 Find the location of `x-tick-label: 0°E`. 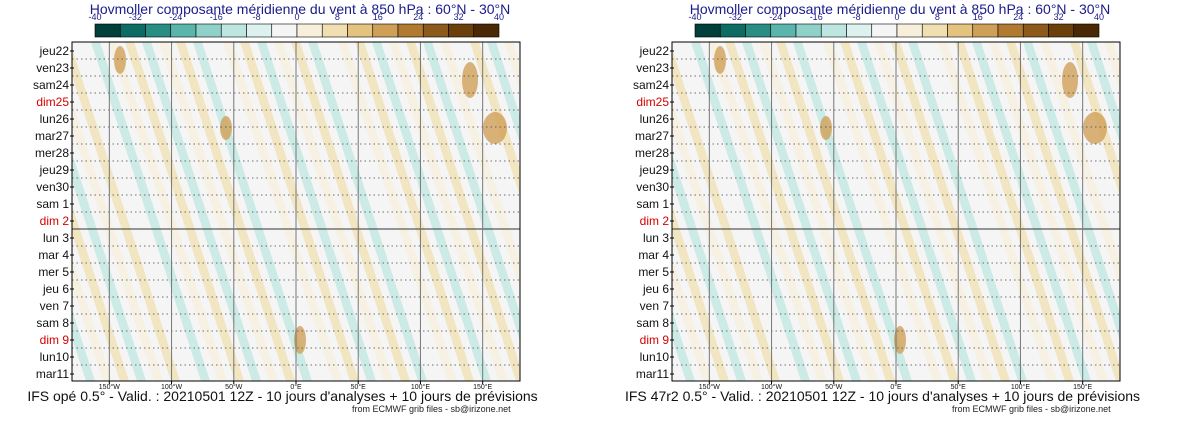

x-tick-label: 0°E is located at coordinates (296, 387).